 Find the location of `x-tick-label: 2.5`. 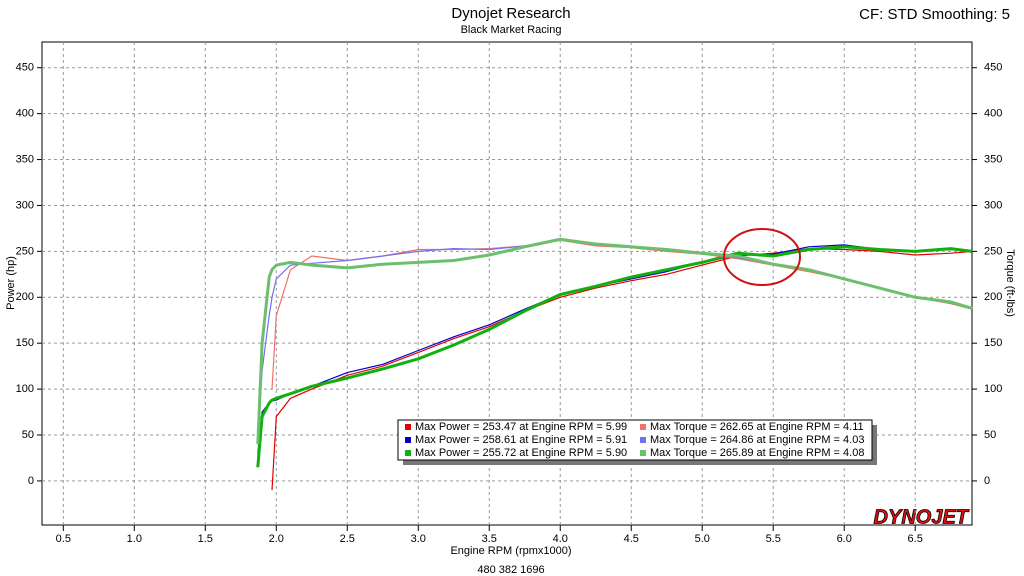

x-tick-label: 2.5 is located at coordinates (347, 539).